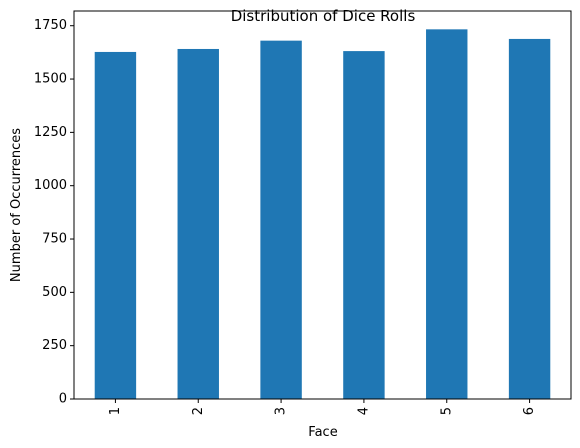 This screenshot has width=580, height=448. Describe the element at coordinates (322, 432) in the screenshot. I see `x-axis-label: Face` at that location.